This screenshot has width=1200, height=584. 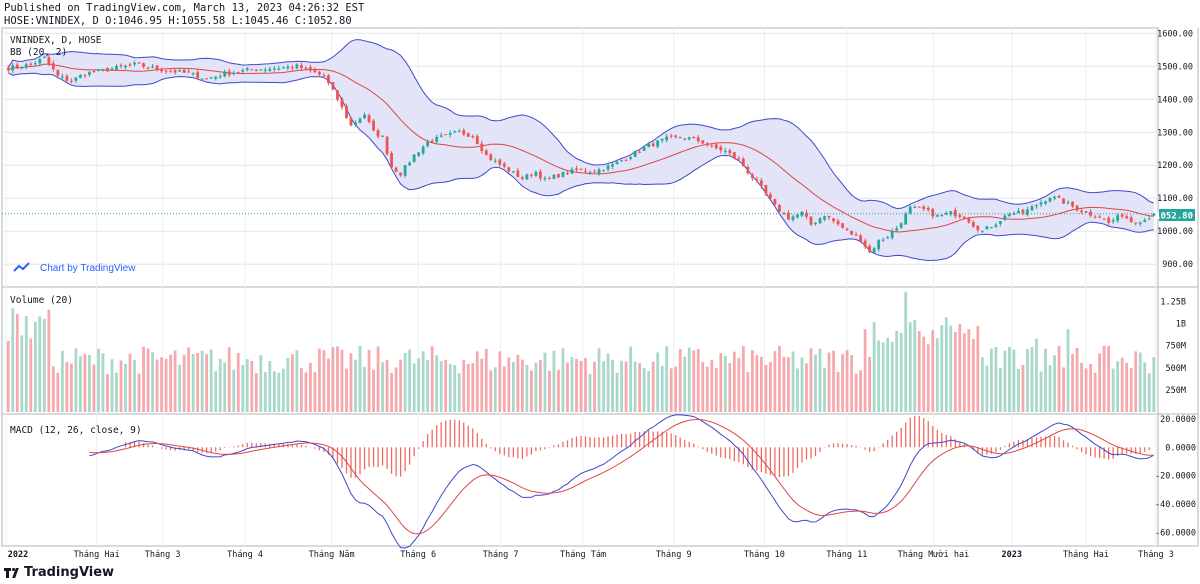 I want to click on time-tick-label: Tháng Tám, so click(x=583, y=555).